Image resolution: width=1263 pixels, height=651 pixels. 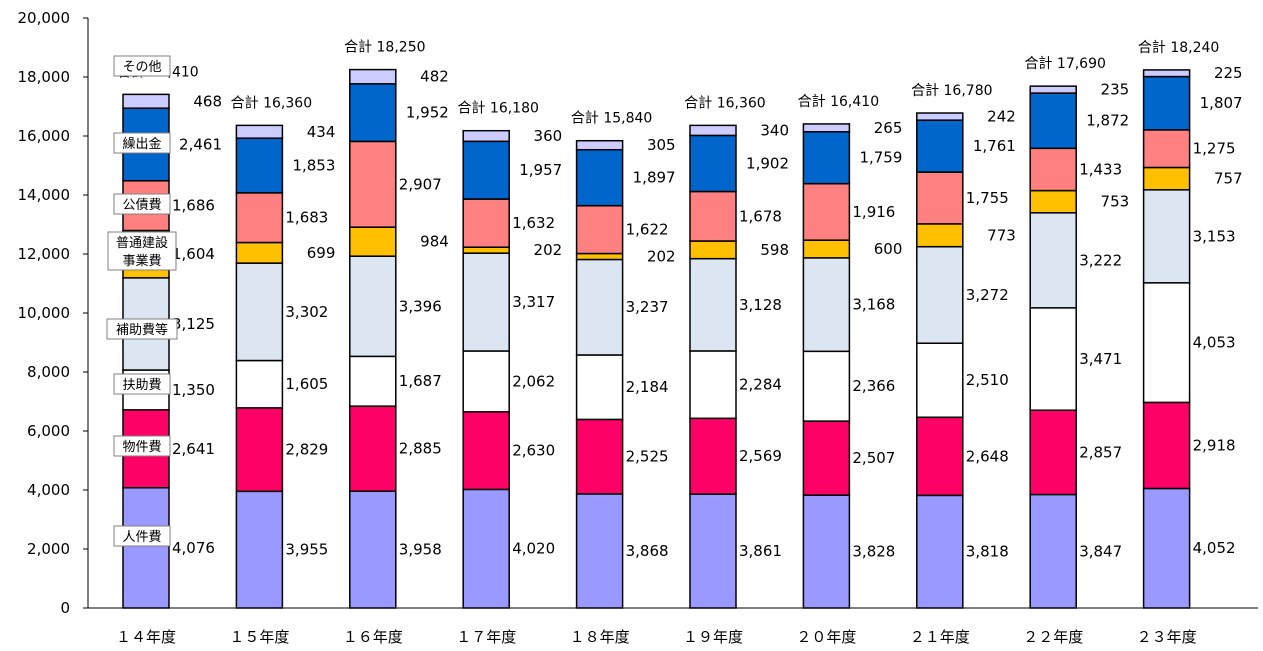 I want to click on data-label: 3,272, so click(x=987, y=295).